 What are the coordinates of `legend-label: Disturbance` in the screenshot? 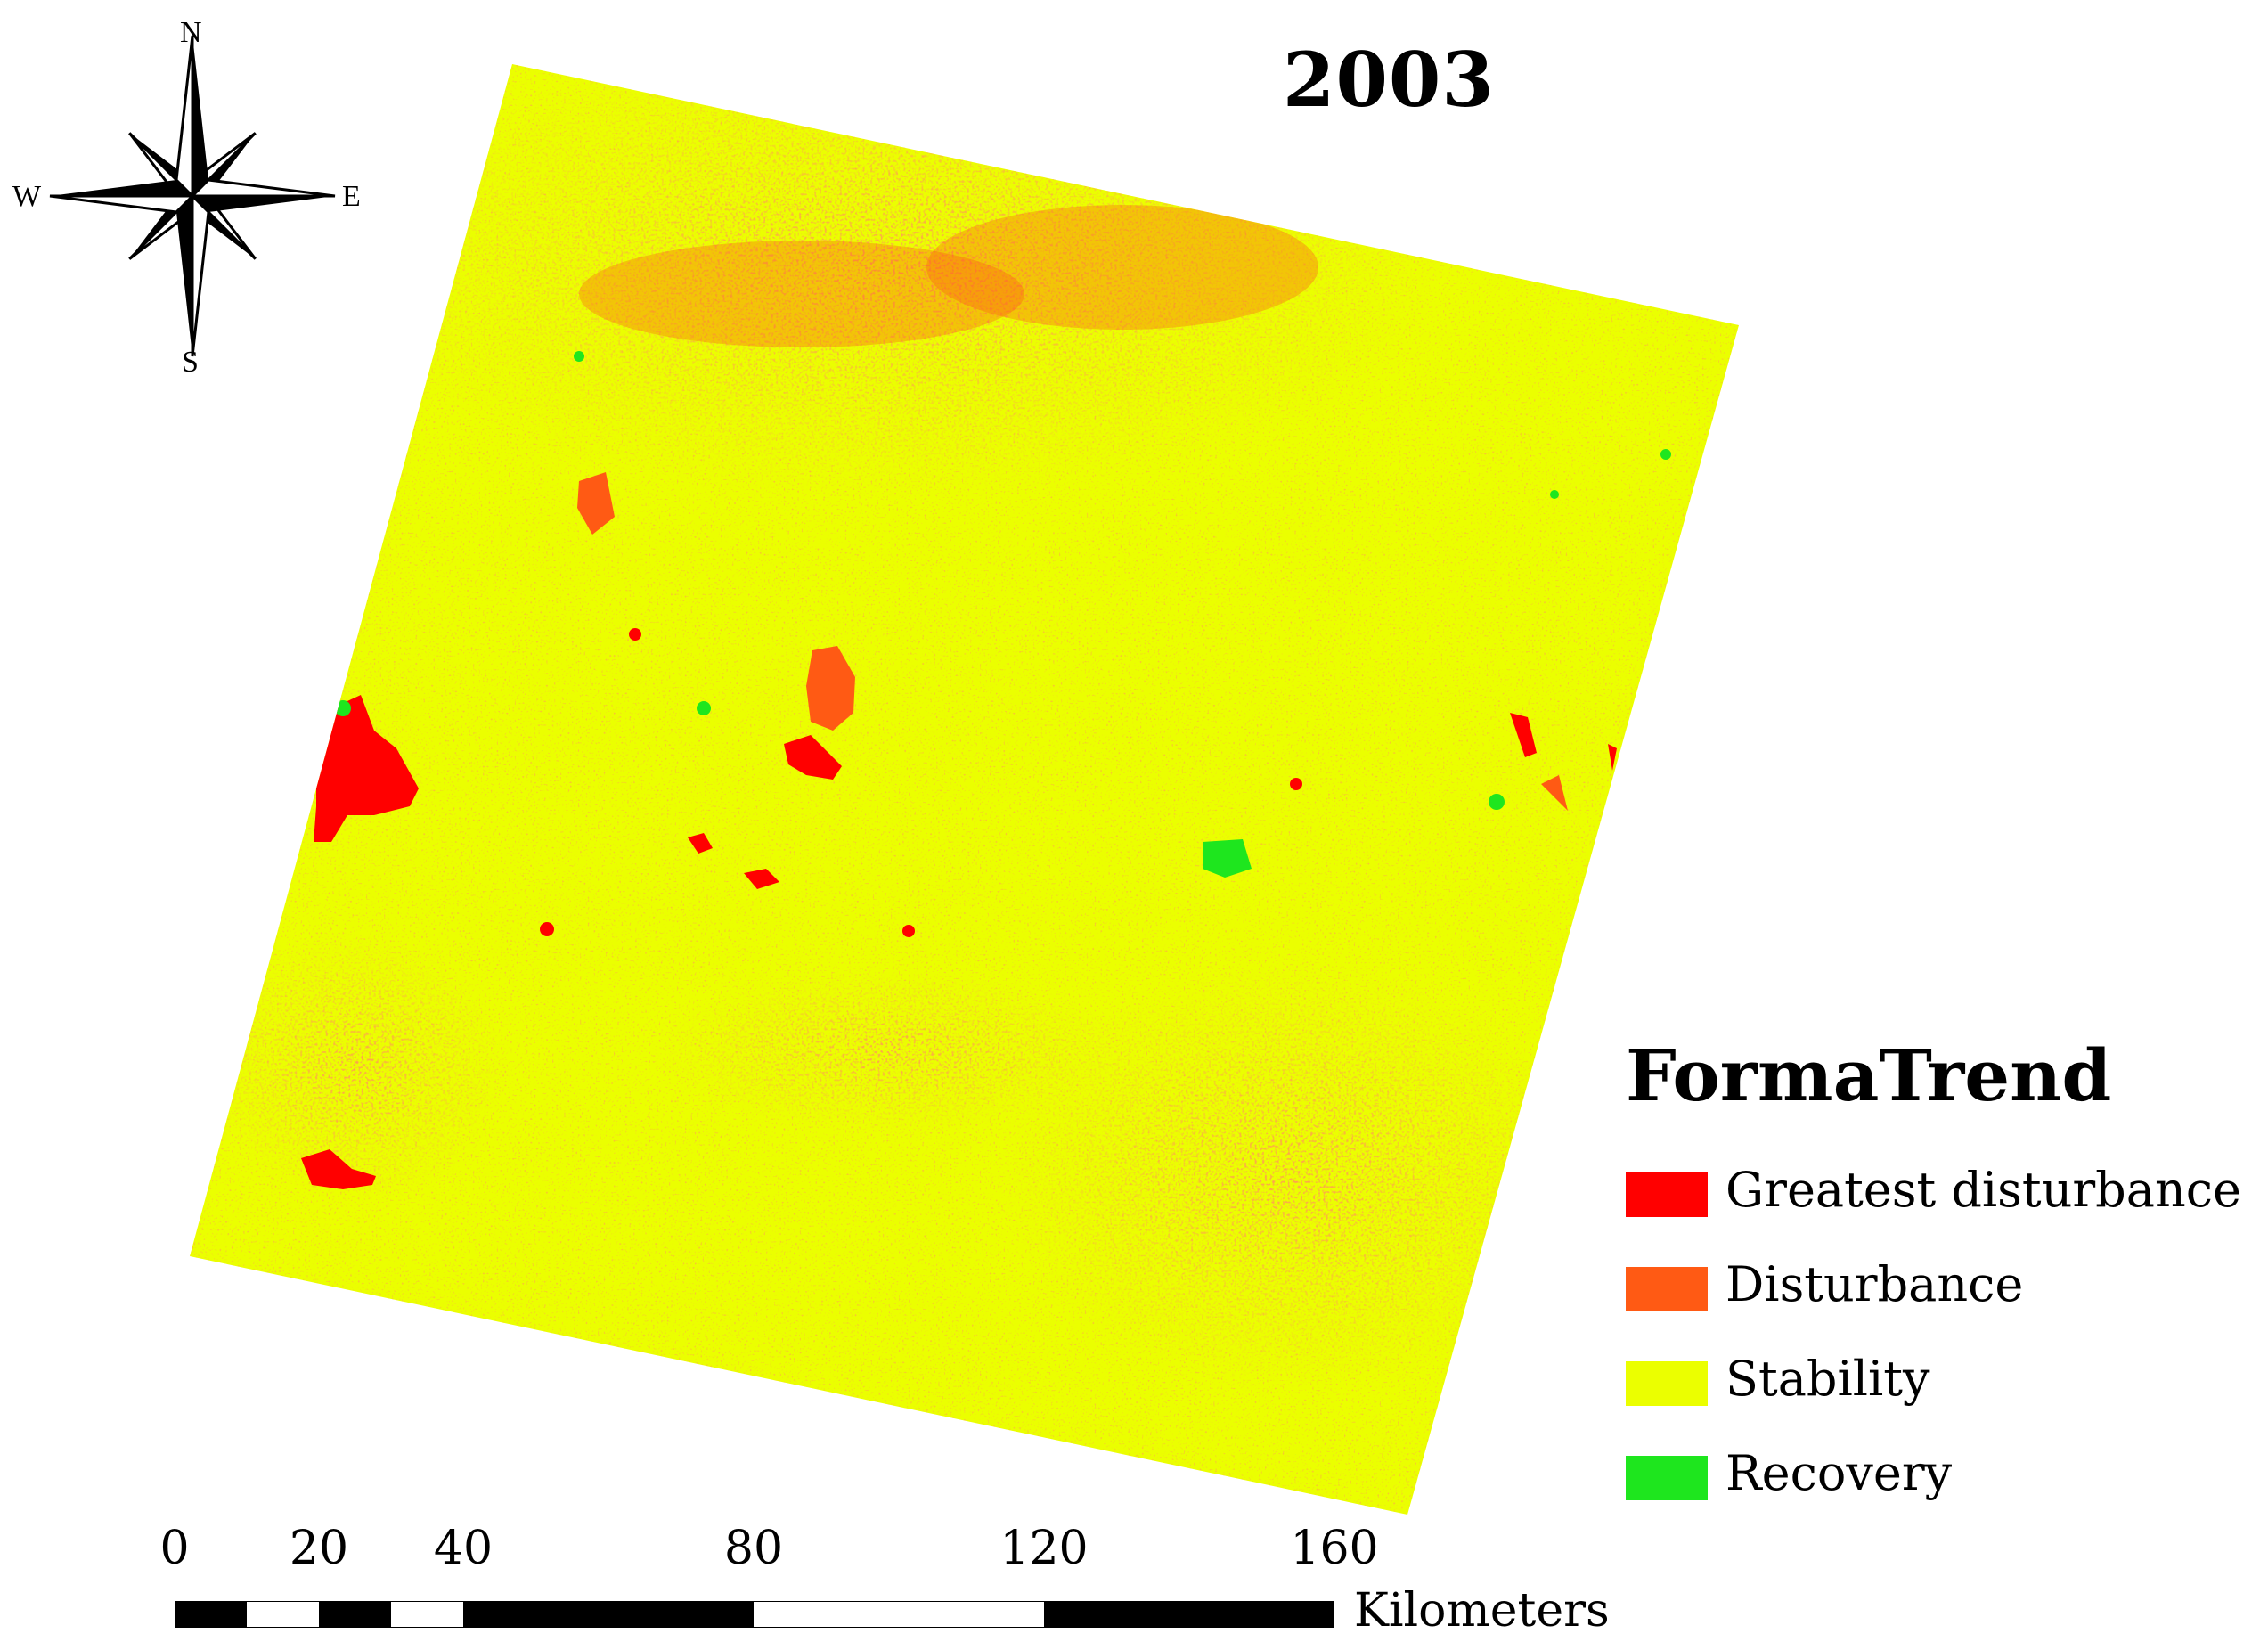 It's located at (1874, 1284).